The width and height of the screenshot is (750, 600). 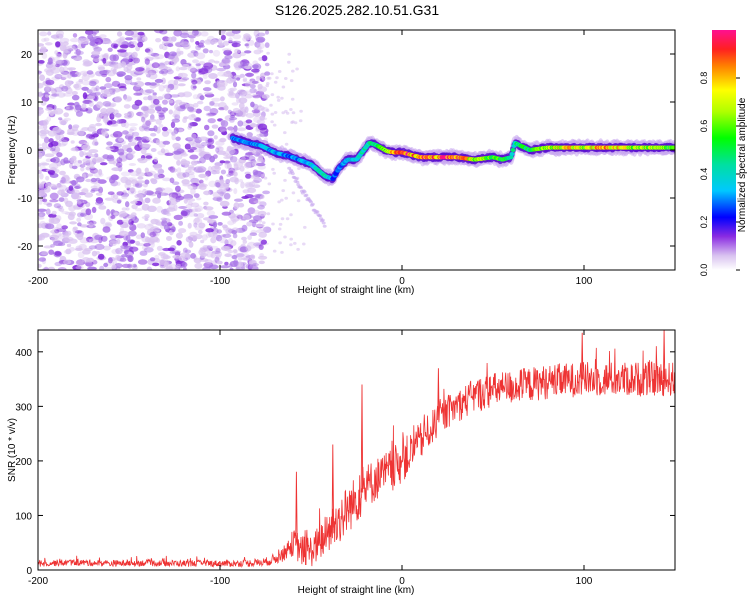 I want to click on chart-title: S126.2025.282.10.51.G31, so click(x=357, y=10).